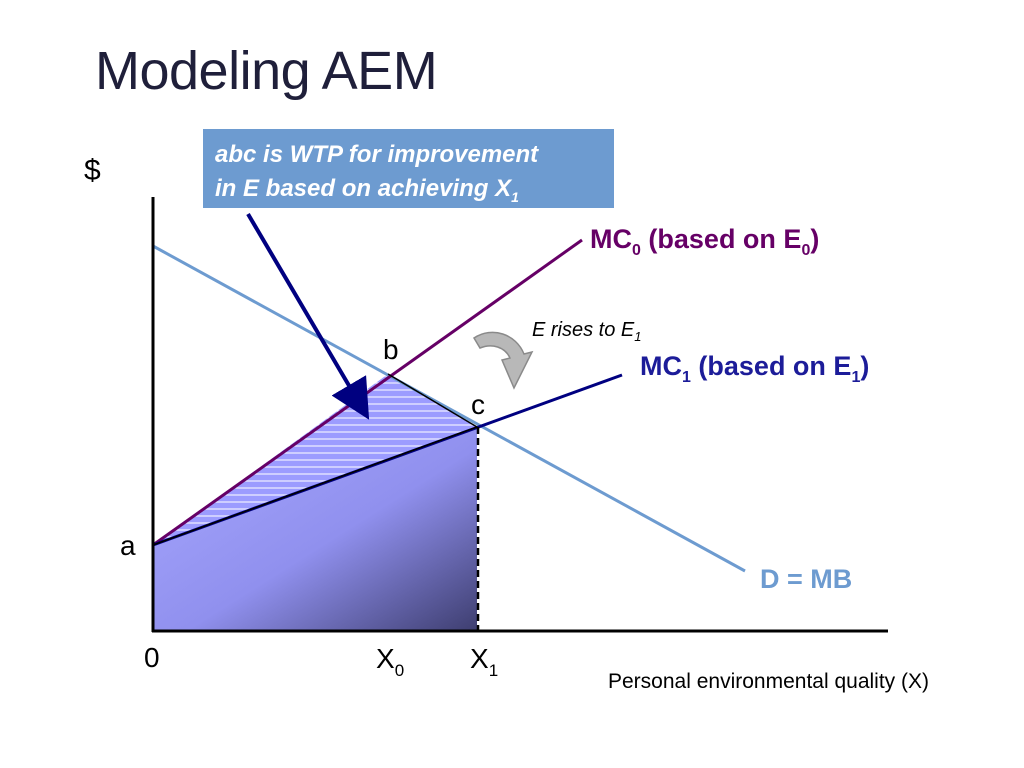 This screenshot has height=768, width=1024. Describe the element at coordinates (768, 681) in the screenshot. I see `x-axis-label: Personal environmental quality (X)` at that location.